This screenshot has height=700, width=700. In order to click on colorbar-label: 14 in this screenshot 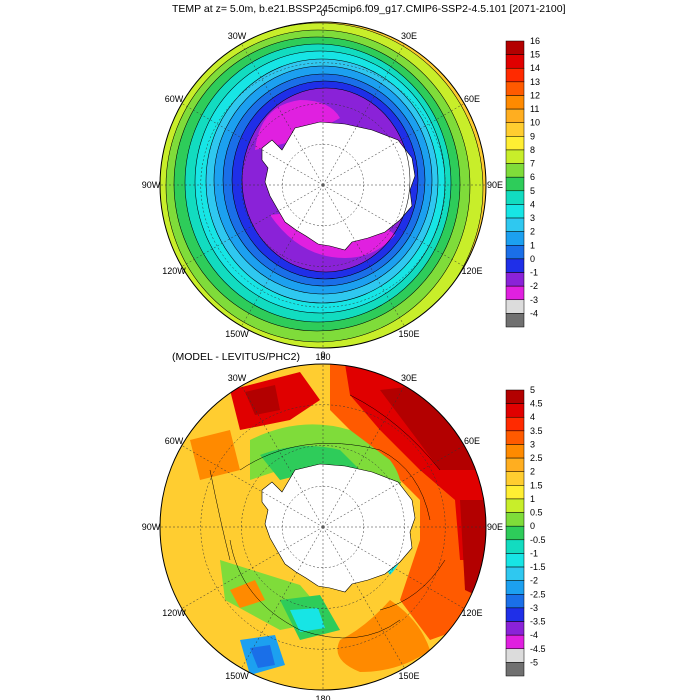, I will do `click(535, 68)`.